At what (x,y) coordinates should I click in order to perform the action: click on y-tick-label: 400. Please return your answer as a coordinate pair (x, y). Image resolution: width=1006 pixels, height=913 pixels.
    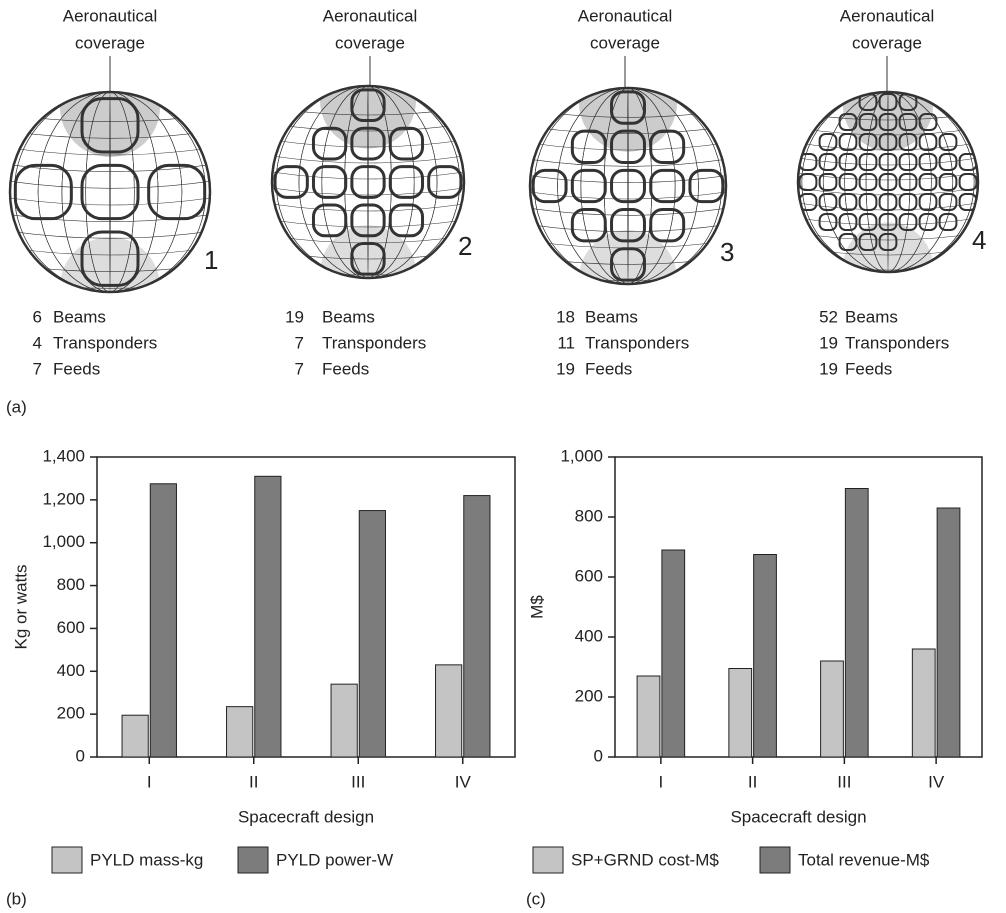
    Looking at the image, I should click on (589, 635).